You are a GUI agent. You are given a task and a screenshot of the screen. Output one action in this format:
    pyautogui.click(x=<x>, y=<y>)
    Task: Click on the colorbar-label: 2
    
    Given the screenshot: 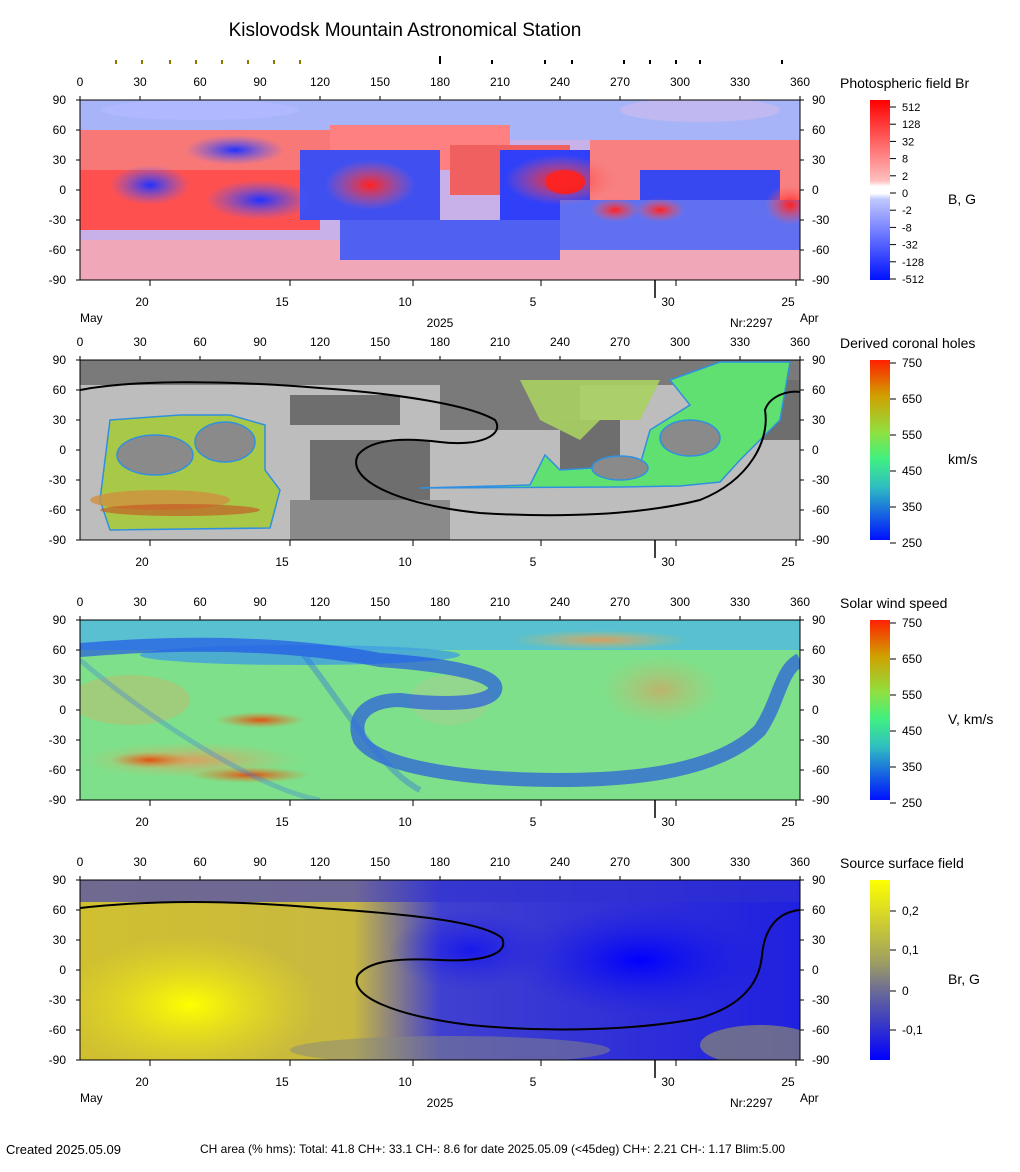 What is the action you would take?
    pyautogui.click(x=905, y=177)
    